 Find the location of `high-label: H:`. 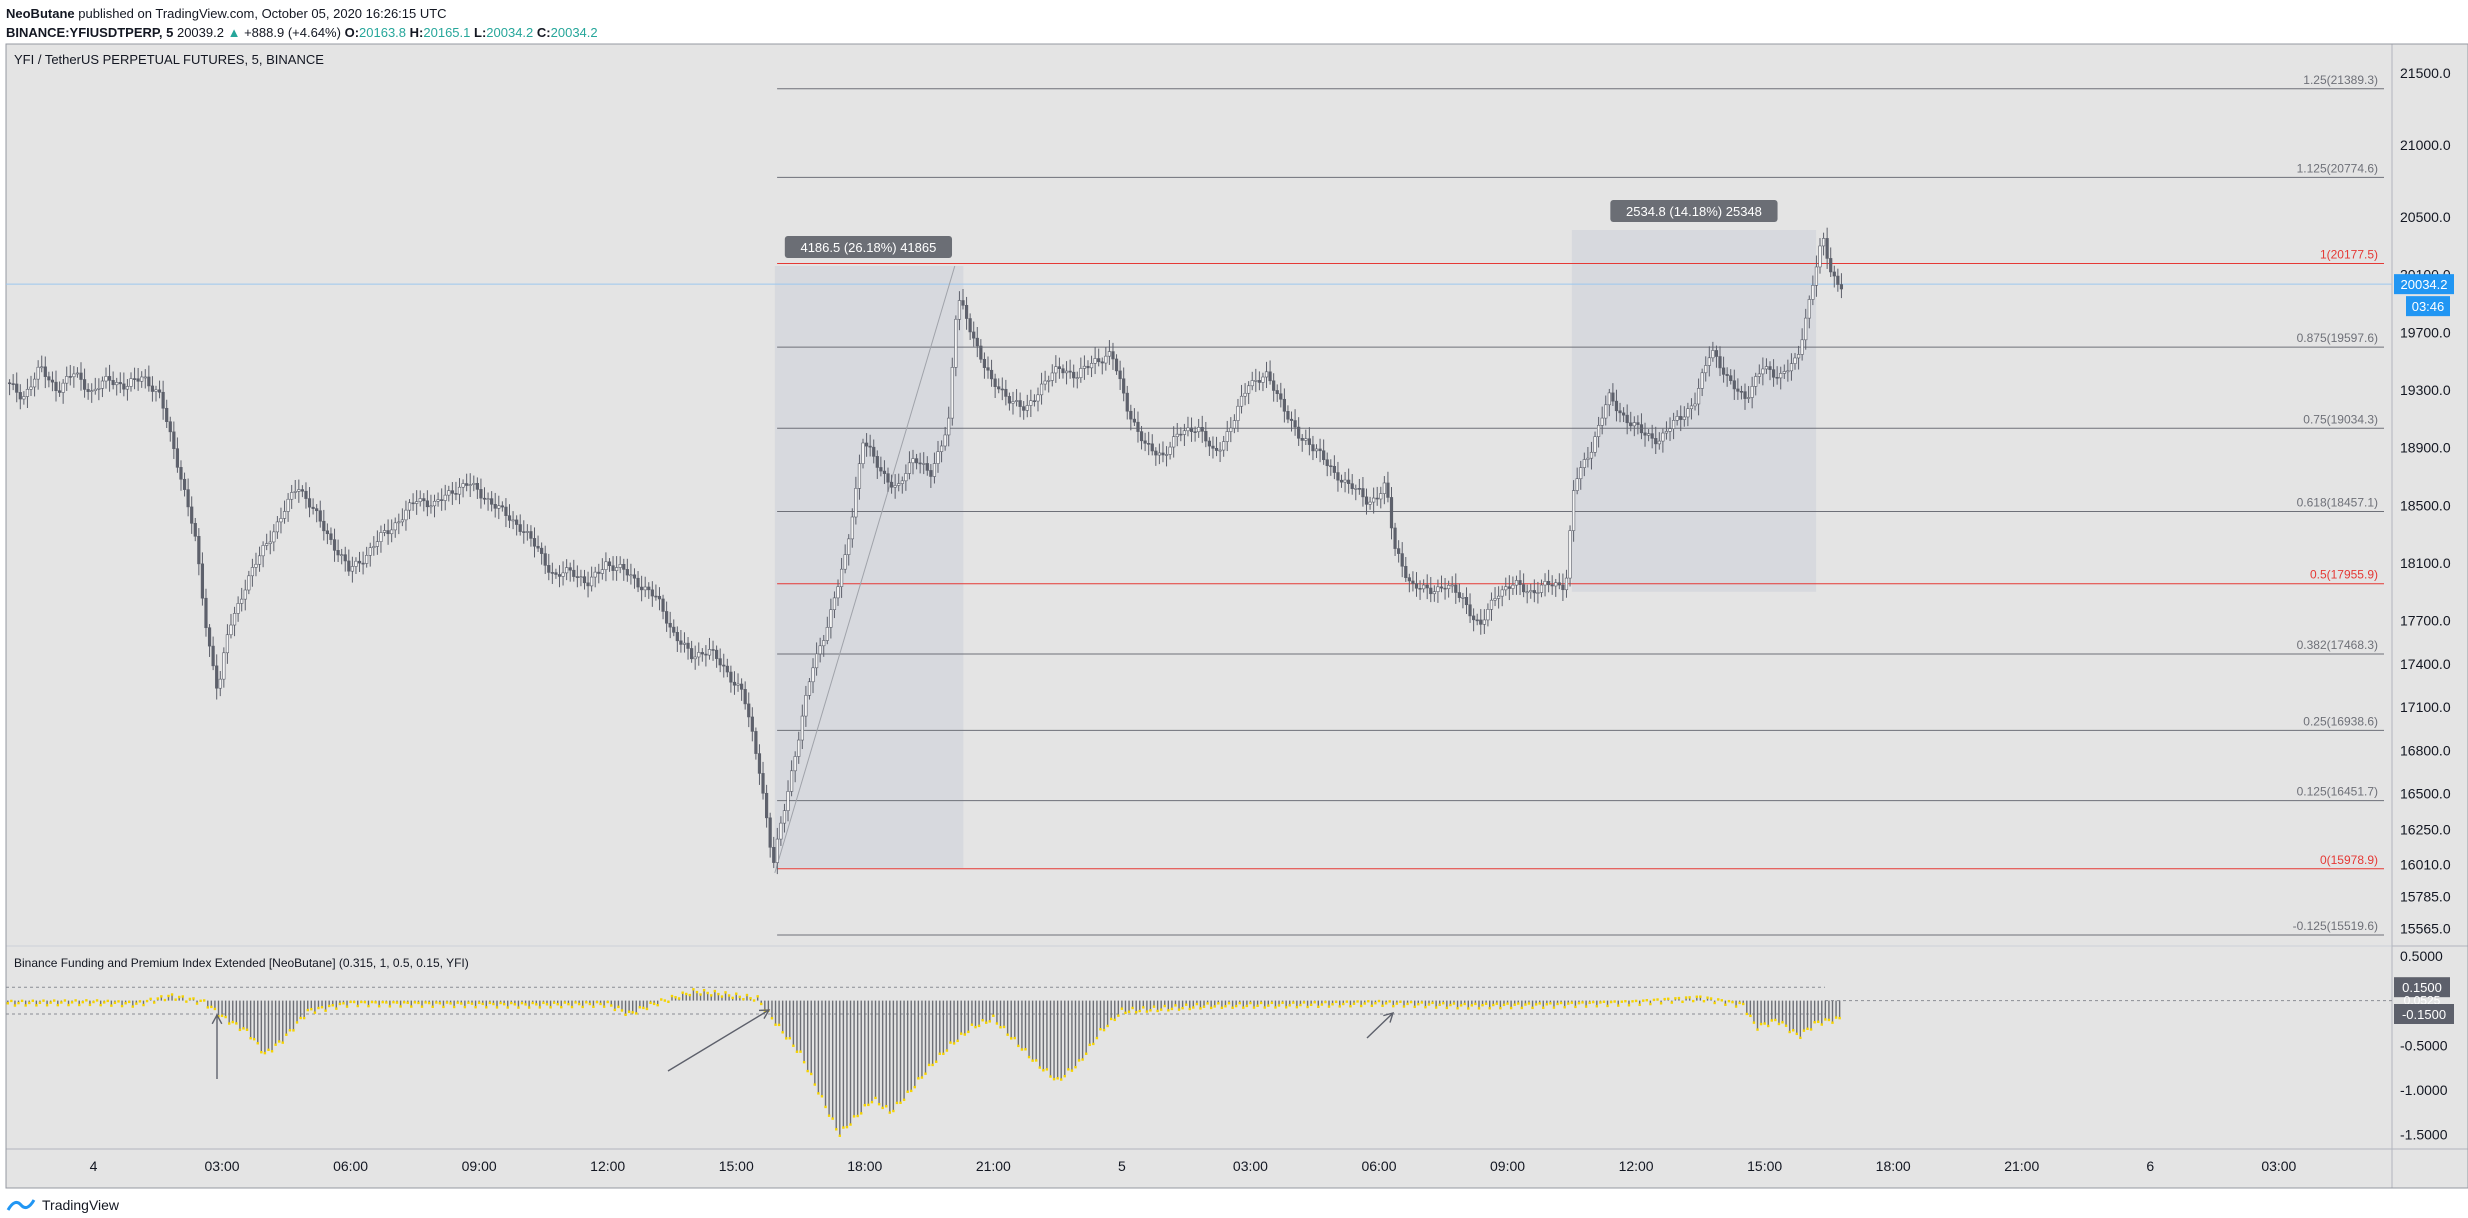

high-label: H: is located at coordinates (416, 32).